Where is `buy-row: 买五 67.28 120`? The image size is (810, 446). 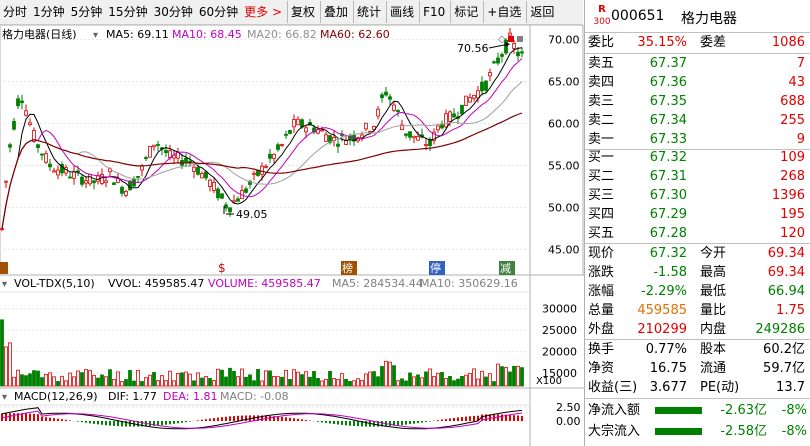 buy-row: 买五 67.28 120 is located at coordinates (697, 233).